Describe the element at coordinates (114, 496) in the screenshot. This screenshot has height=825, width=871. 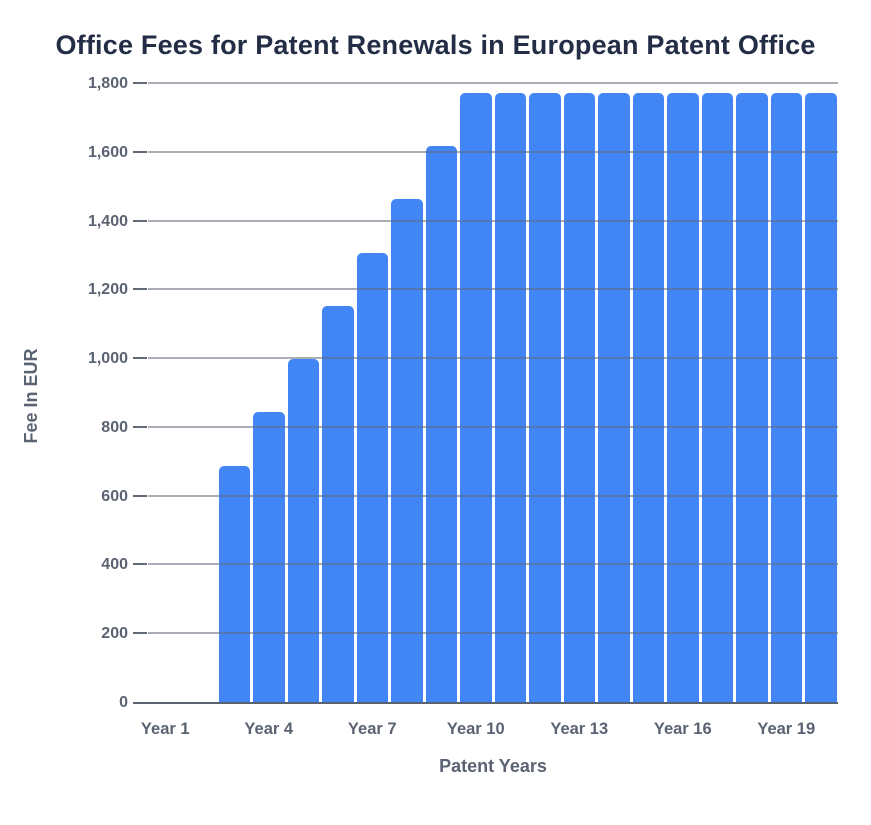
I see `y-tick-label: 600` at that location.